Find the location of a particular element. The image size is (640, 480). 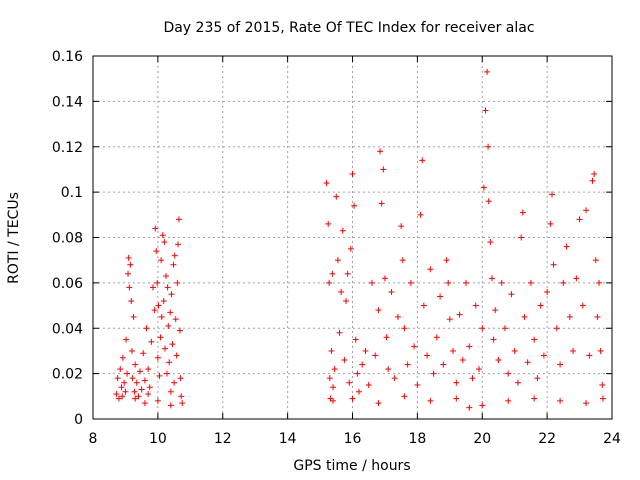

y-tick-label: 0.12 is located at coordinates (67, 148).